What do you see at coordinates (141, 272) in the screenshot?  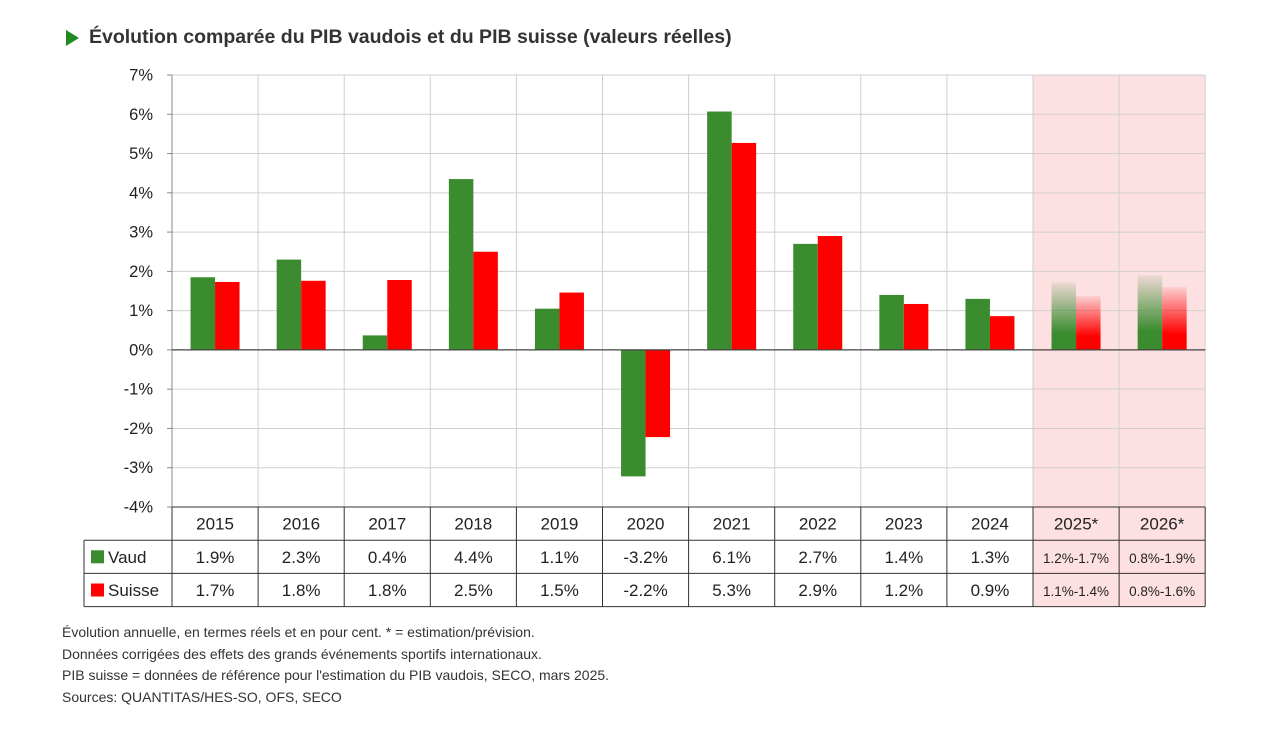 I see `y-tick-label: 2%` at bounding box center [141, 272].